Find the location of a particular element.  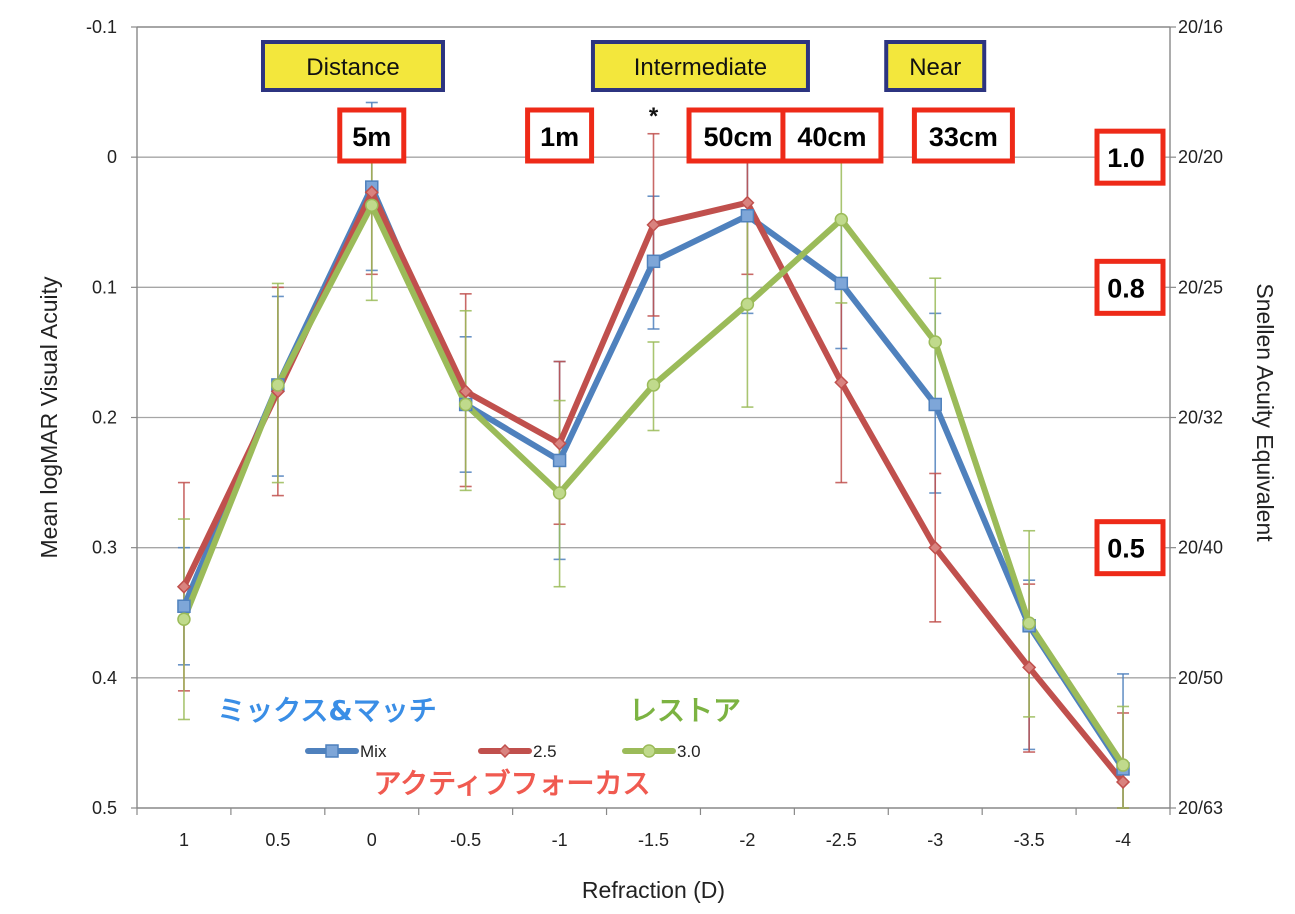

region-label: Near is located at coordinates (935, 67).